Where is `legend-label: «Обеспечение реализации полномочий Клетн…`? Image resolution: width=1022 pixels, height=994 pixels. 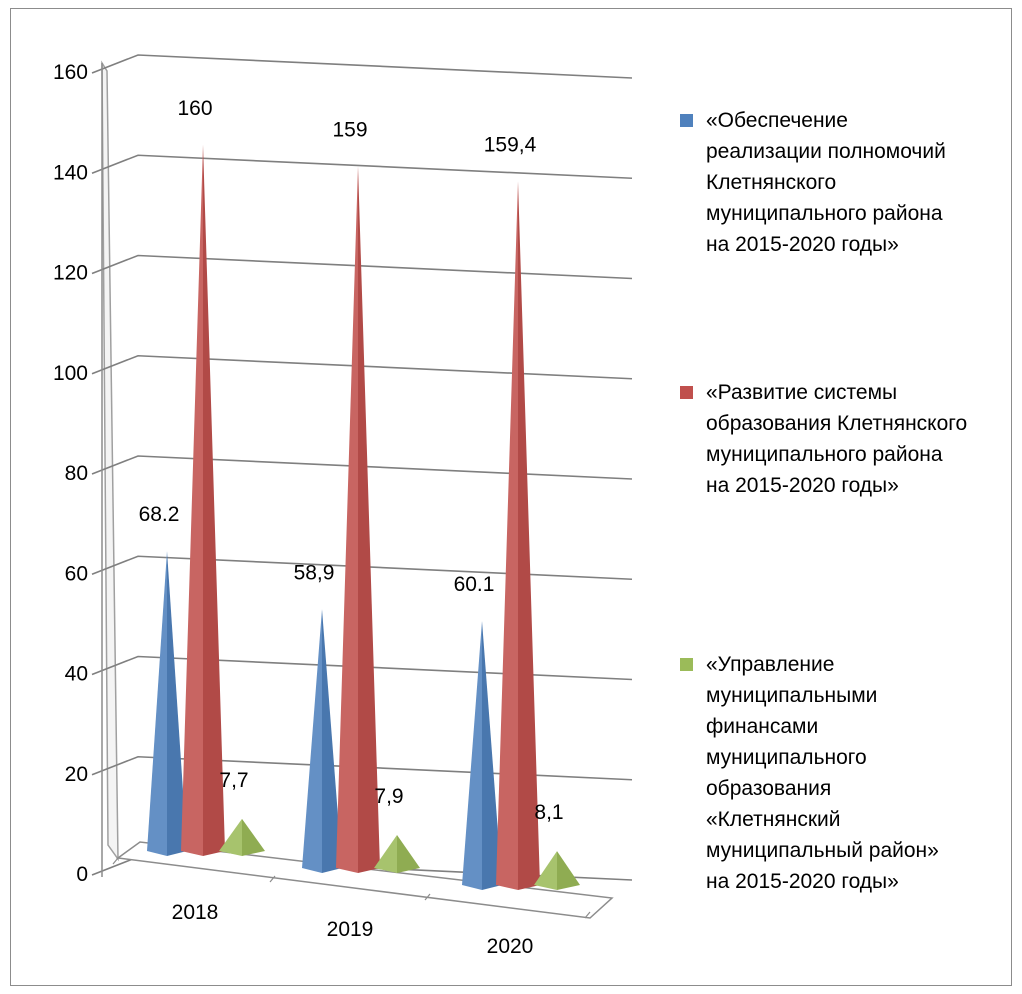 legend-label: «Обеспечение реализации полномочий Клетн… is located at coordinates (826, 182).